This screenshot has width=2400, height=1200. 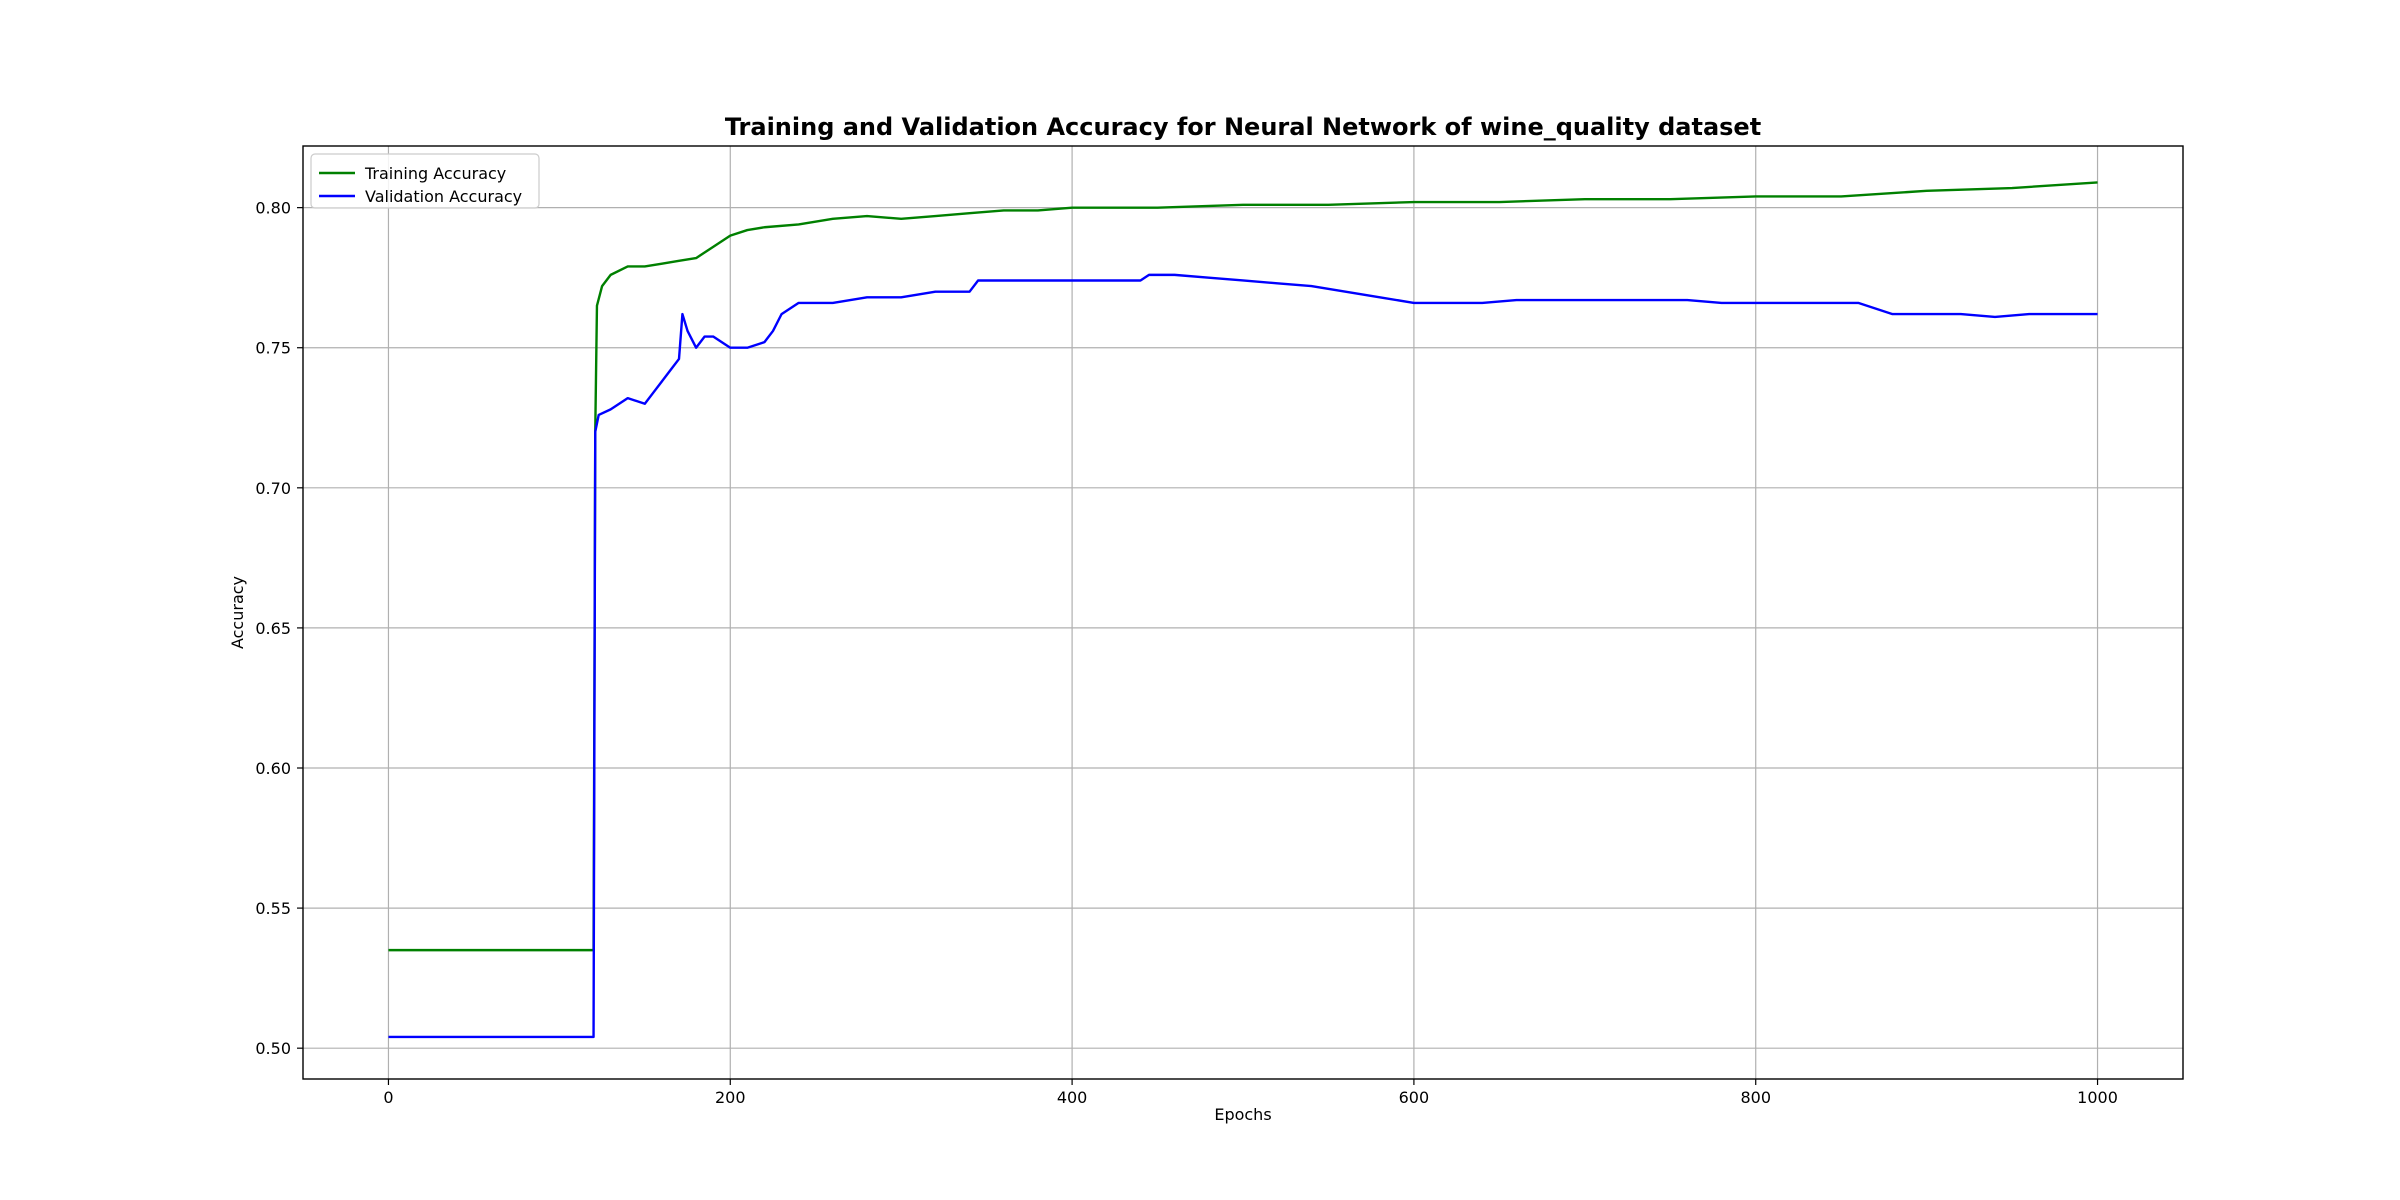 What do you see at coordinates (730, 1097) in the screenshot?
I see `x-tick-label: 200` at bounding box center [730, 1097].